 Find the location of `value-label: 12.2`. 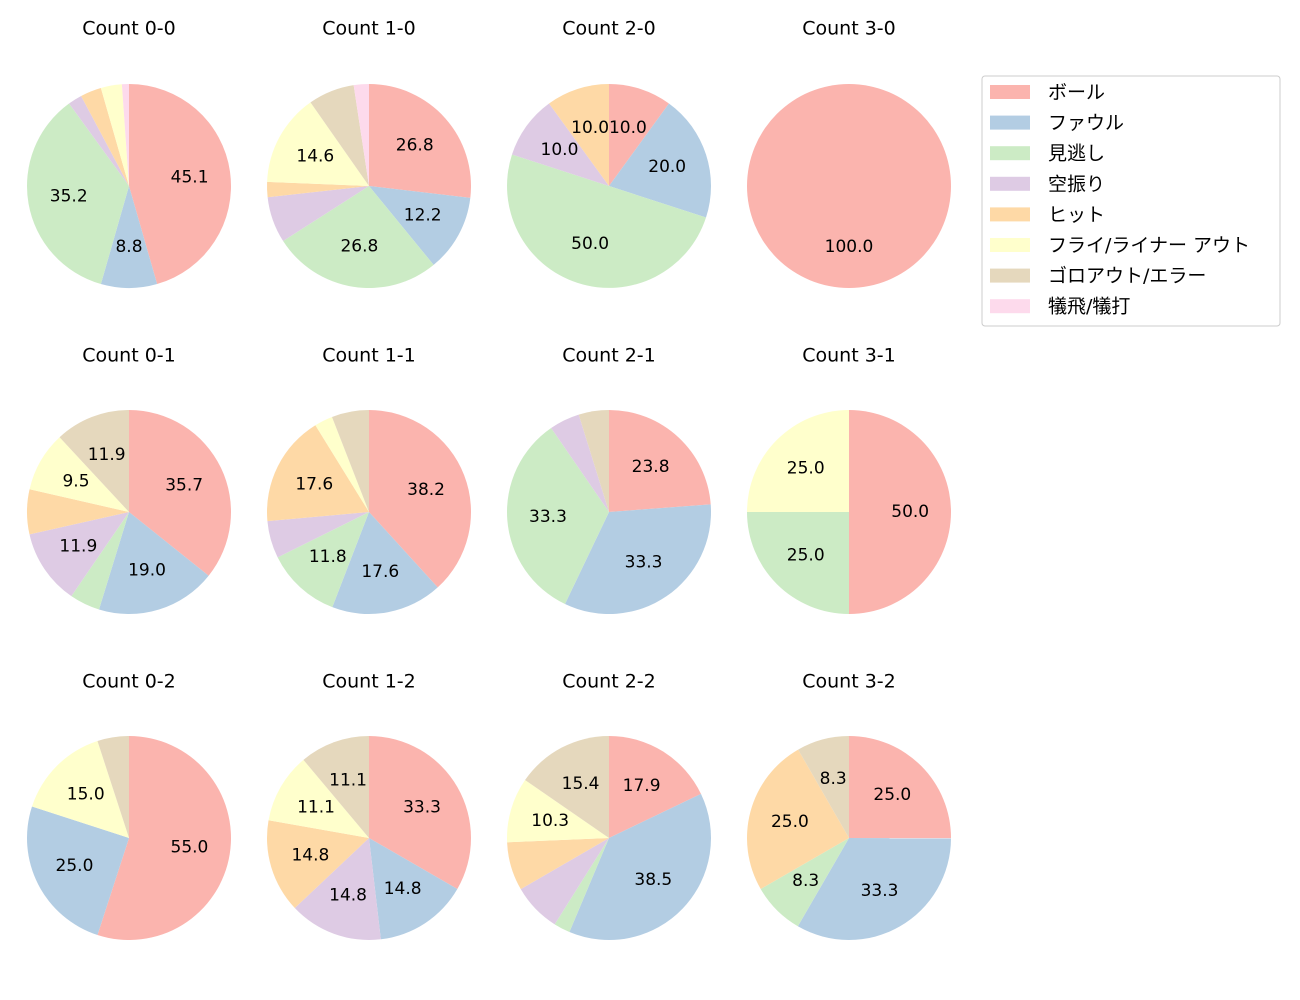

value-label: 12.2 is located at coordinates (423, 215).